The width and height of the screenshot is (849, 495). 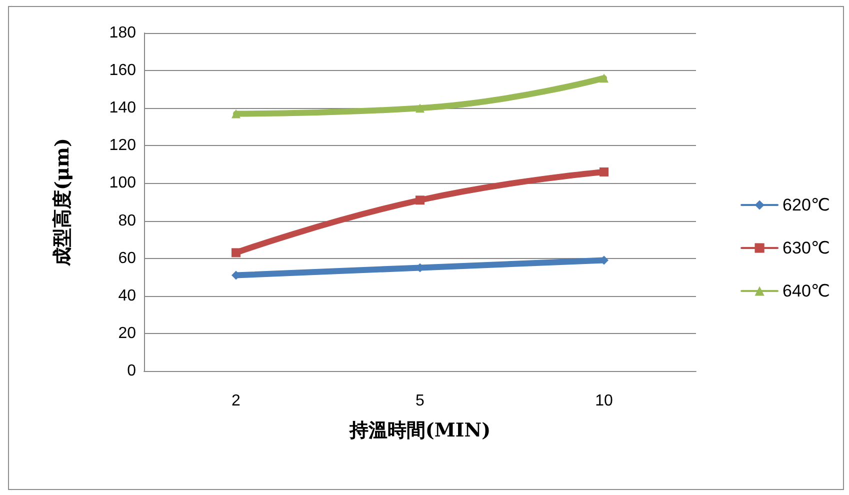 I want to click on y-tick-label: 40, so click(x=127, y=295).